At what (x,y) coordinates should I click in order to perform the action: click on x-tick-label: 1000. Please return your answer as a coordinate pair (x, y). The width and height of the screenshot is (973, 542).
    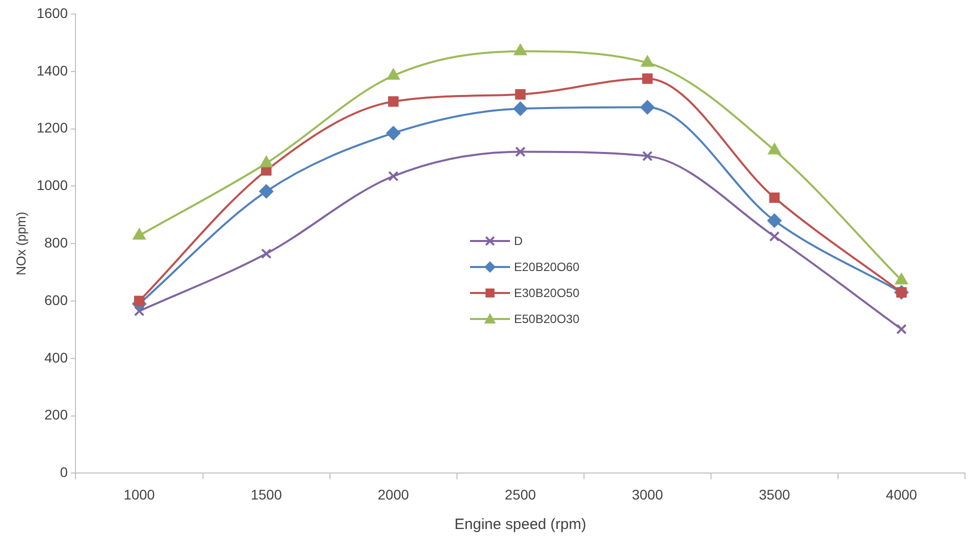
    Looking at the image, I should click on (140, 494).